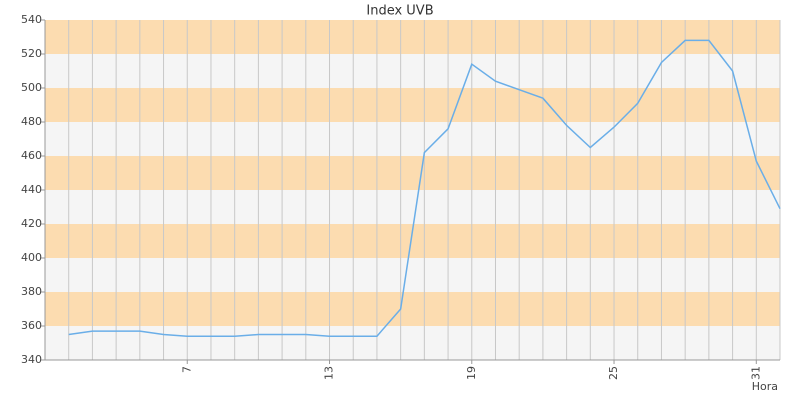  I want to click on x-tick-label: 25, so click(613, 373).